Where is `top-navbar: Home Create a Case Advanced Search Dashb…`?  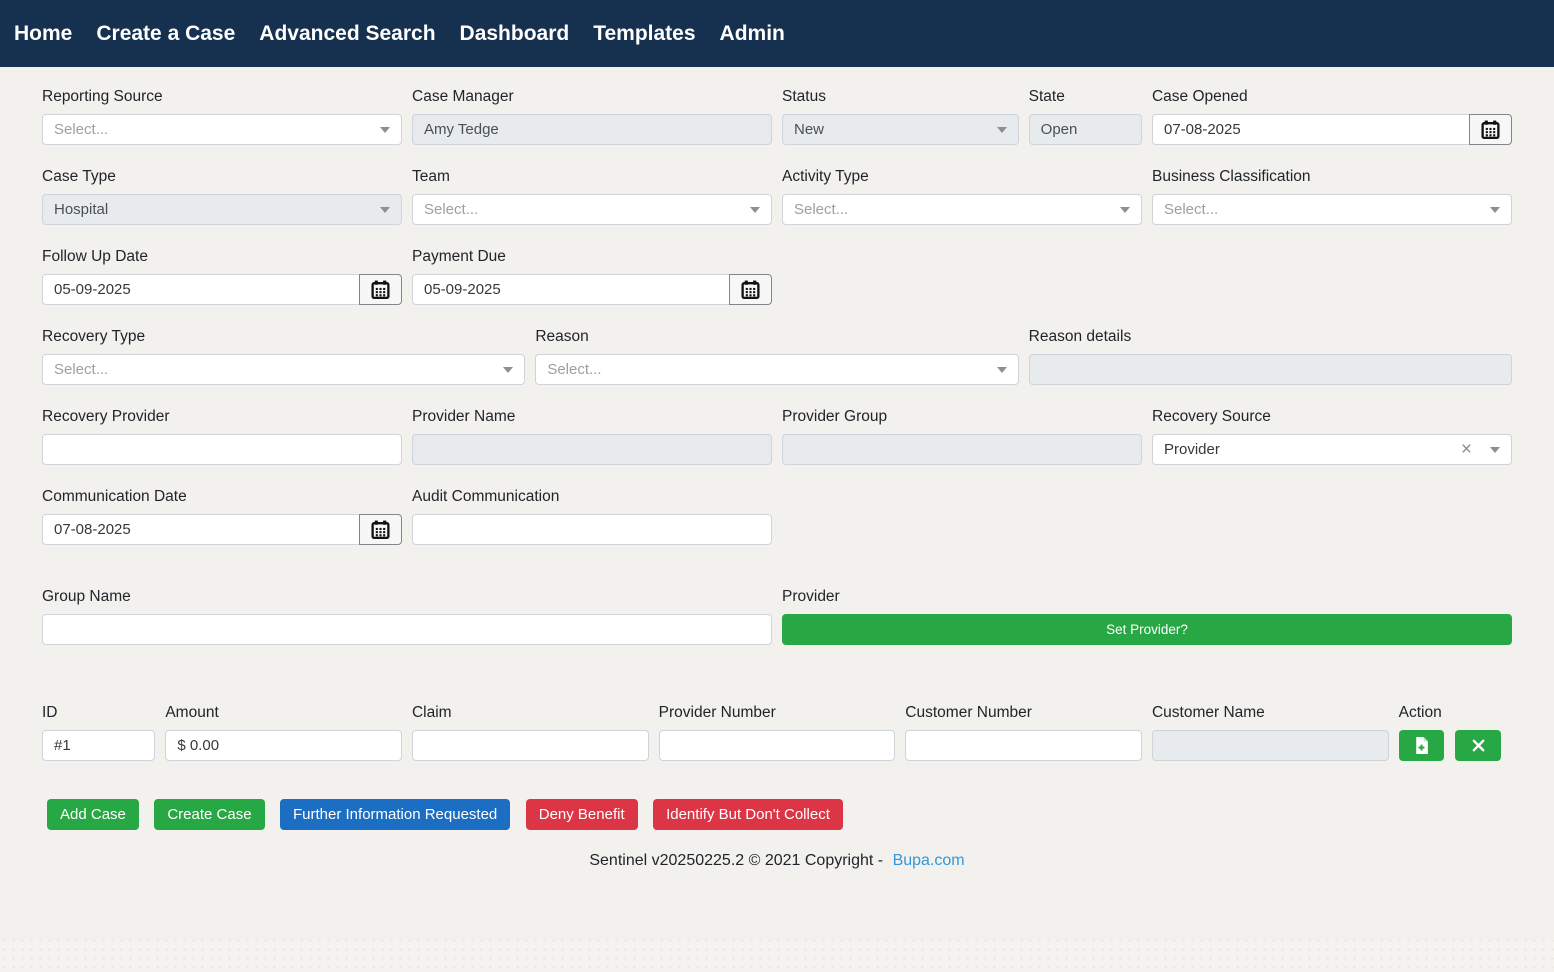 top-navbar: Home Create a Case Advanced Search Dashb… is located at coordinates (777, 33).